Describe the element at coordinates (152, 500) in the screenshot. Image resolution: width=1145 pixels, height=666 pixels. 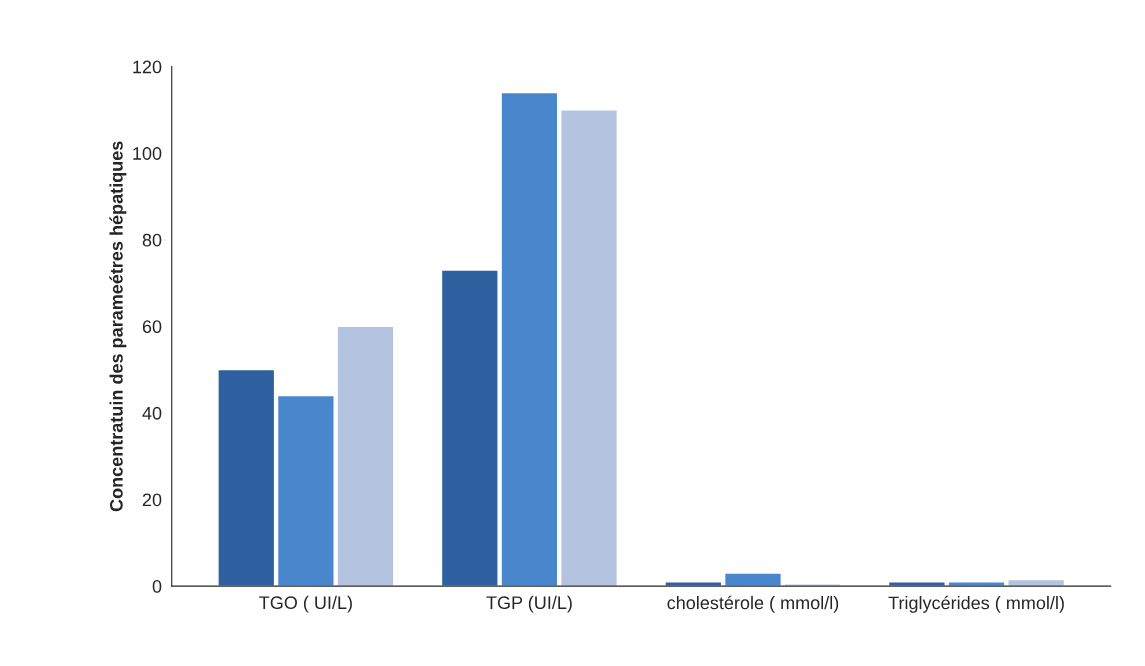
I see `y-tick-label: 20` at that location.